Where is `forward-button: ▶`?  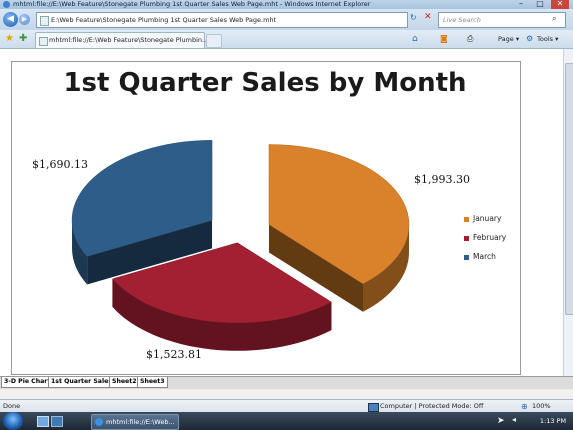
forward-button: ▶ is located at coordinates (24, 19).